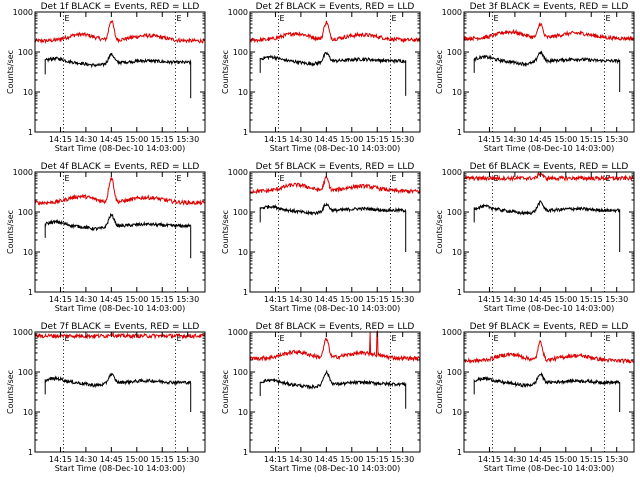  Describe the element at coordinates (120, 167) in the screenshot. I see `panel-title: Det 4f BLACK = Events, RED = LLD` at that location.